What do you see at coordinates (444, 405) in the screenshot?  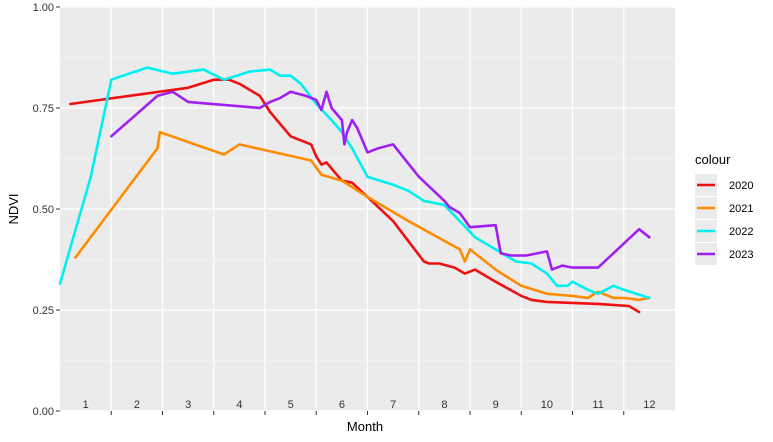 I see `month-label: 8` at bounding box center [444, 405].